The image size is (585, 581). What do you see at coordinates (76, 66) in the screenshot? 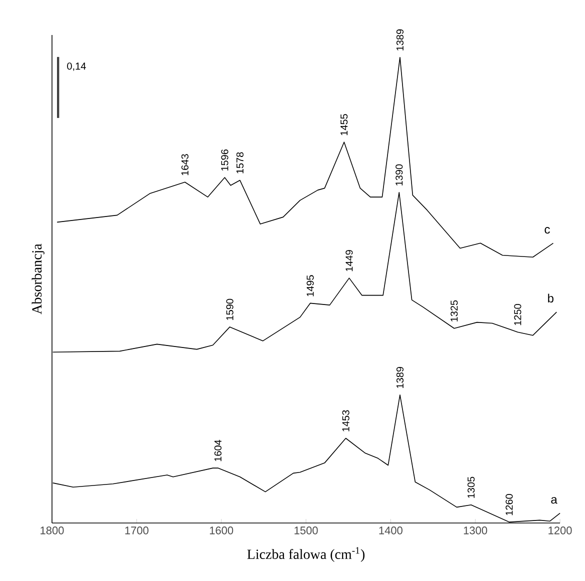
I see `annotation: 0,14` at bounding box center [76, 66].